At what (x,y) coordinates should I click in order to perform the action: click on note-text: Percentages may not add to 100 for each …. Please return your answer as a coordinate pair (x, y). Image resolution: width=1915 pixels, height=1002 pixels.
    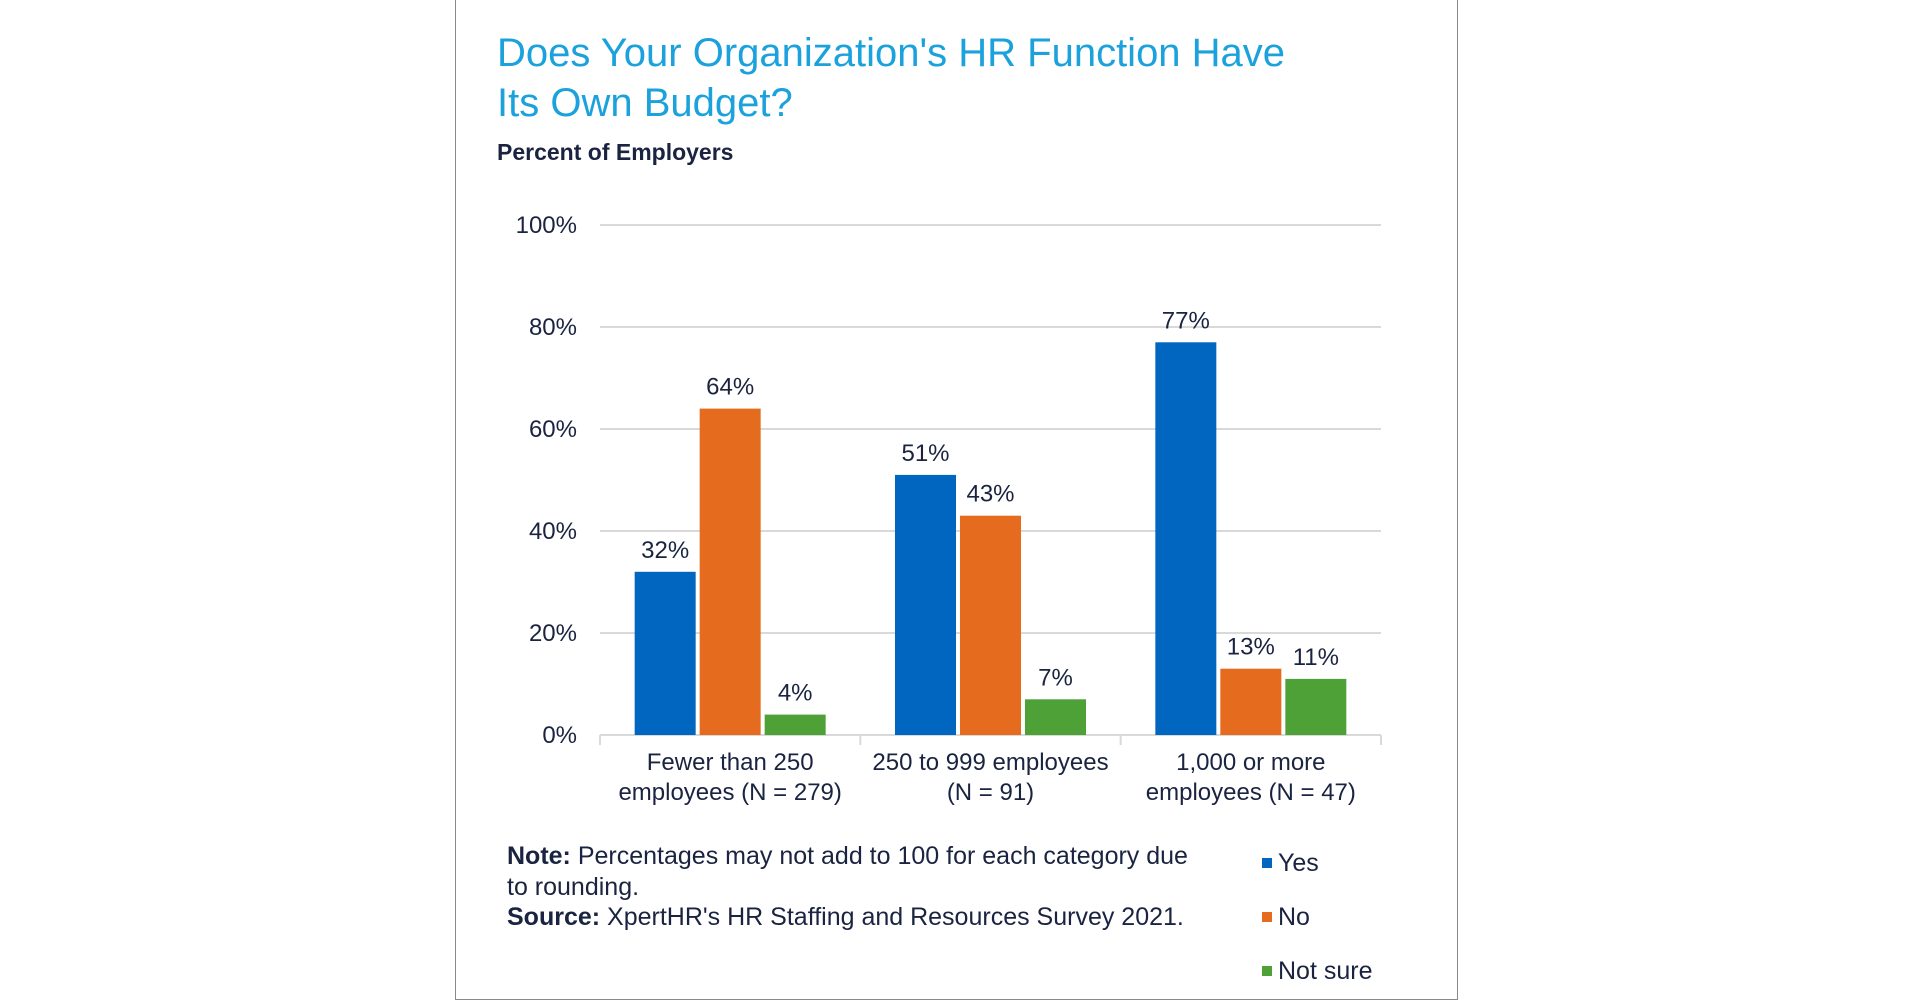
    Looking at the image, I should click on (847, 871).